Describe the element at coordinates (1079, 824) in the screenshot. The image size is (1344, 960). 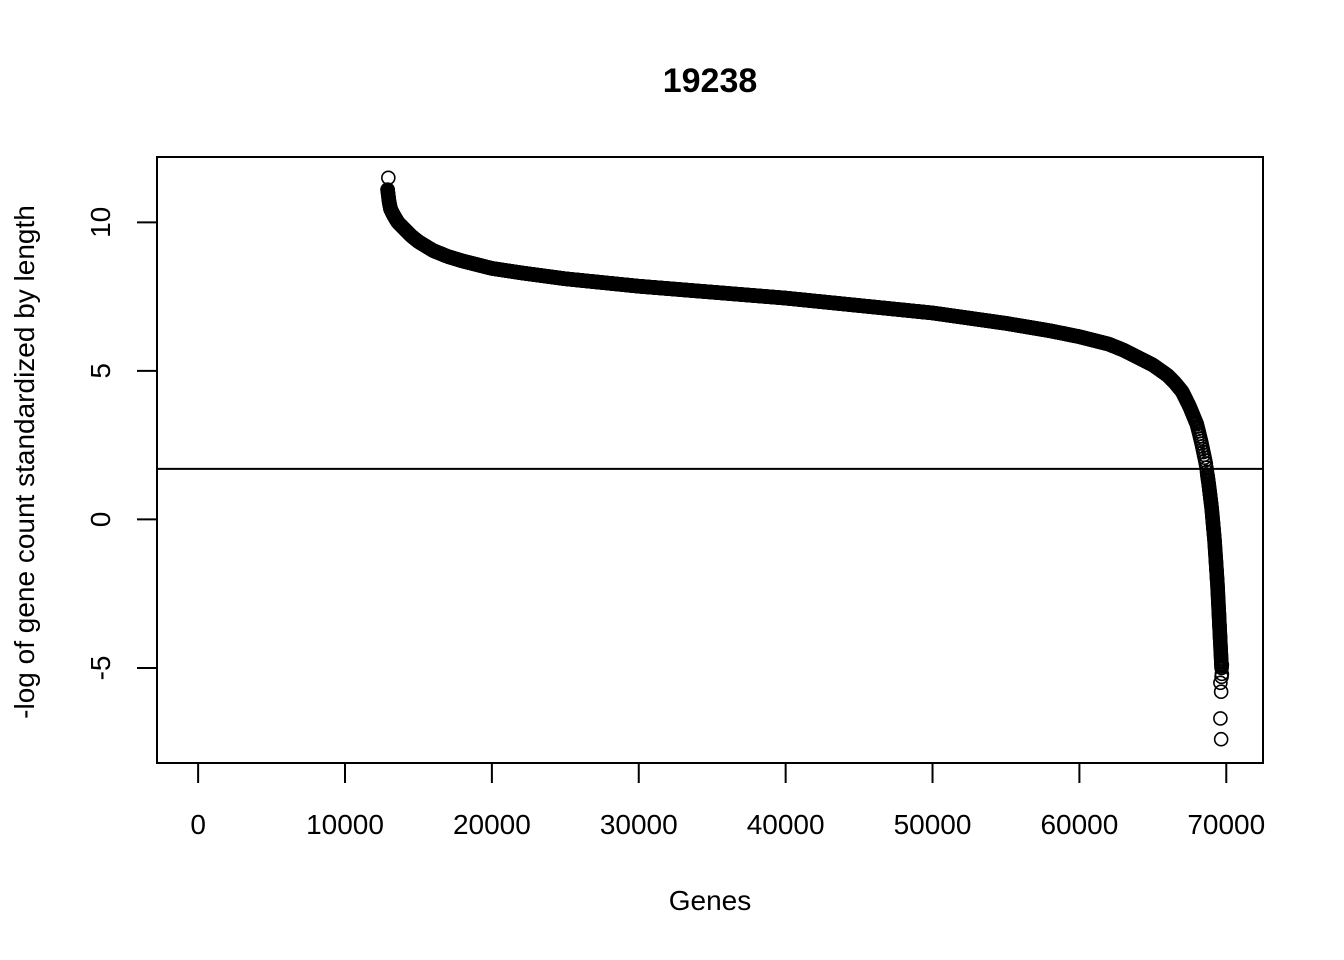
I see `x-tick-label: 60000` at that location.